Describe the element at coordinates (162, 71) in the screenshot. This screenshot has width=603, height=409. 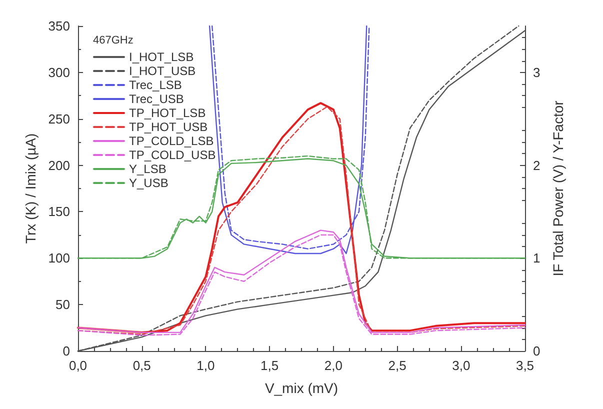
I see `legend-label: I_HOT_USB` at that location.